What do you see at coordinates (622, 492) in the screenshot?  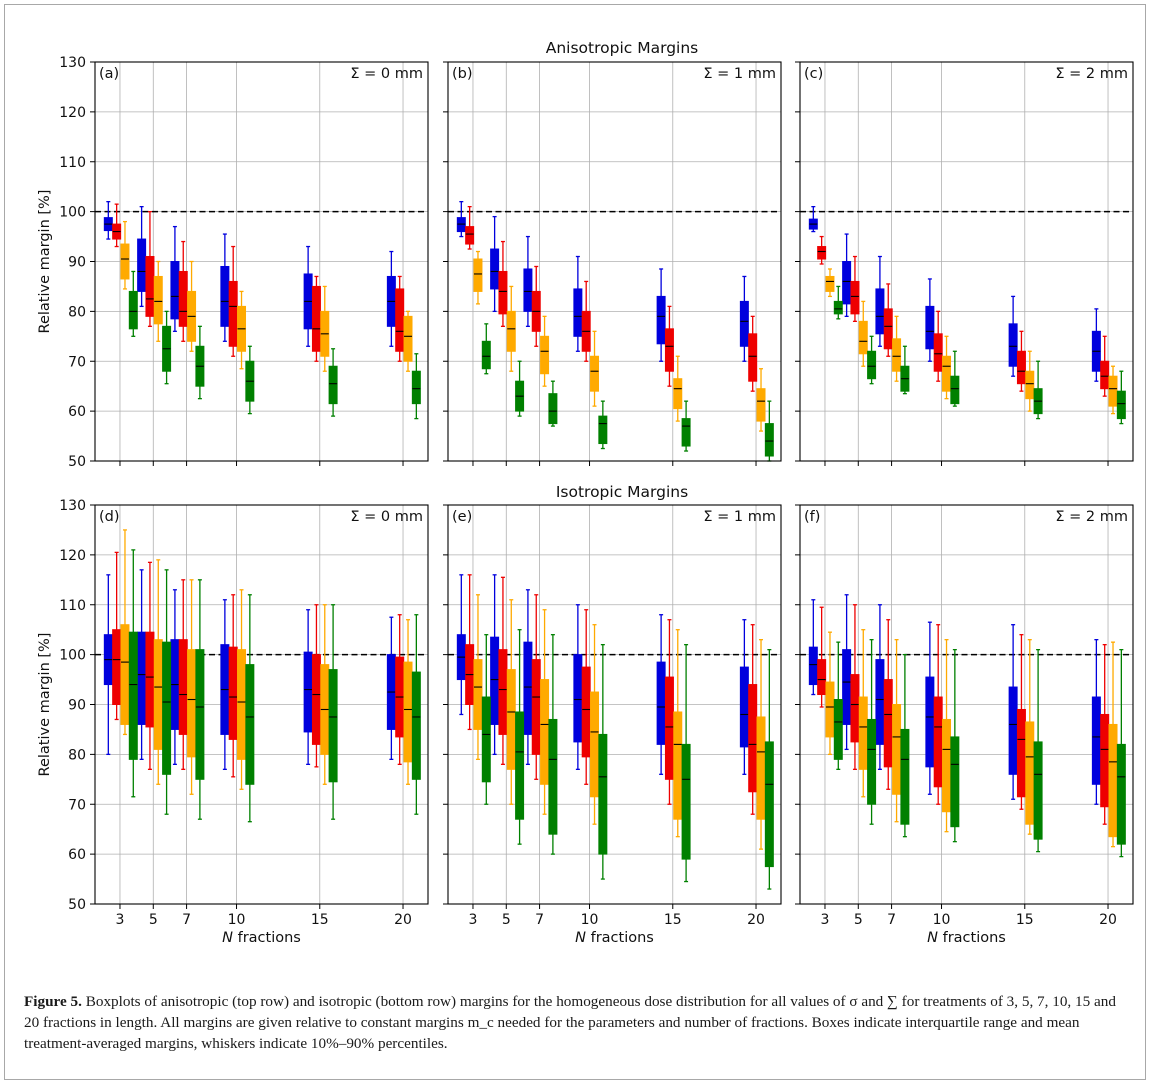 I see `row-title-2: Isotropic Margins` at bounding box center [622, 492].